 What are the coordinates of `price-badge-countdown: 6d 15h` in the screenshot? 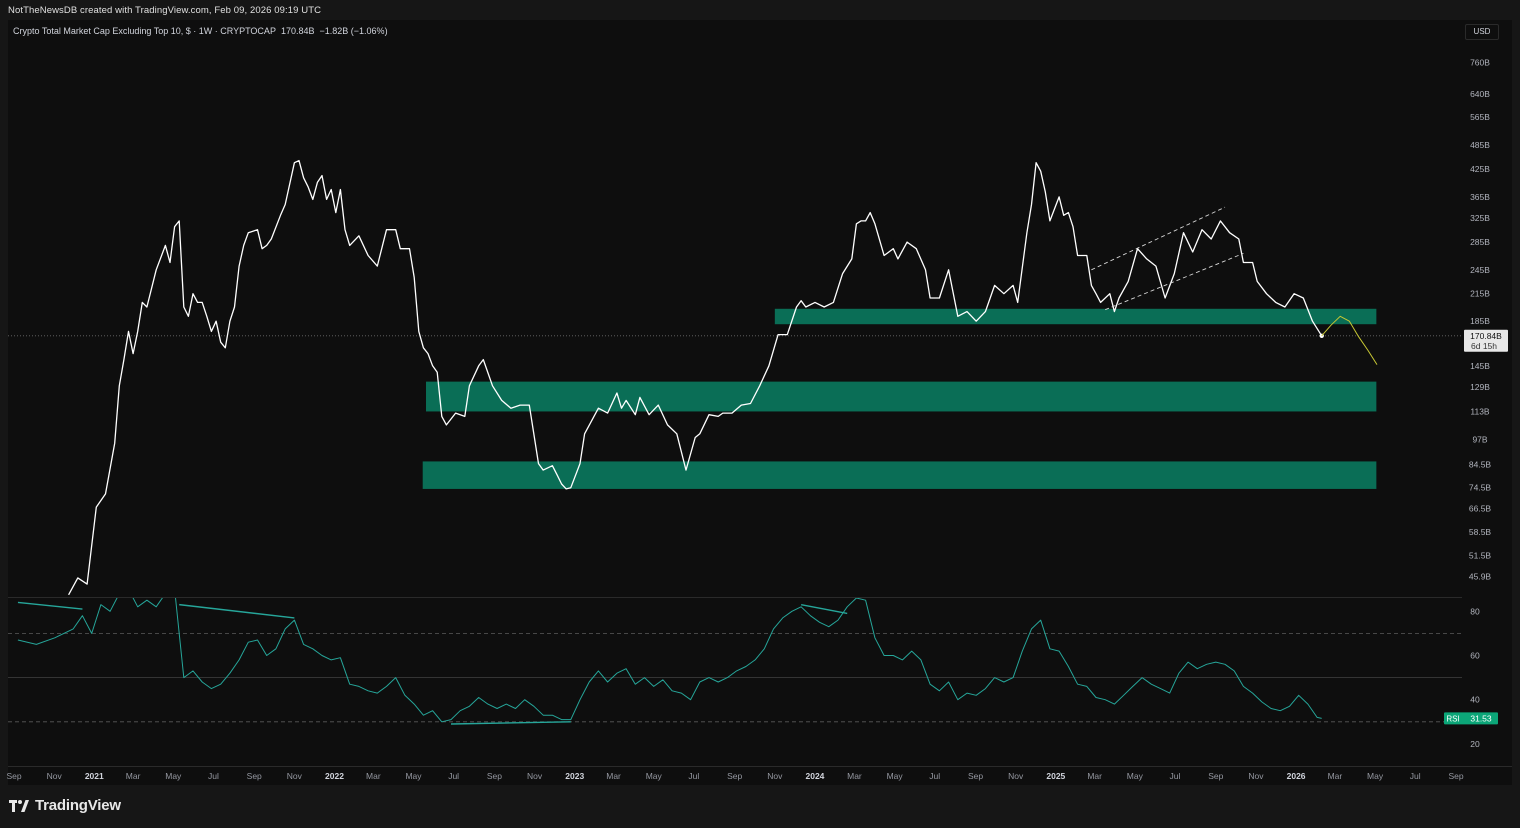 It's located at (1484, 346).